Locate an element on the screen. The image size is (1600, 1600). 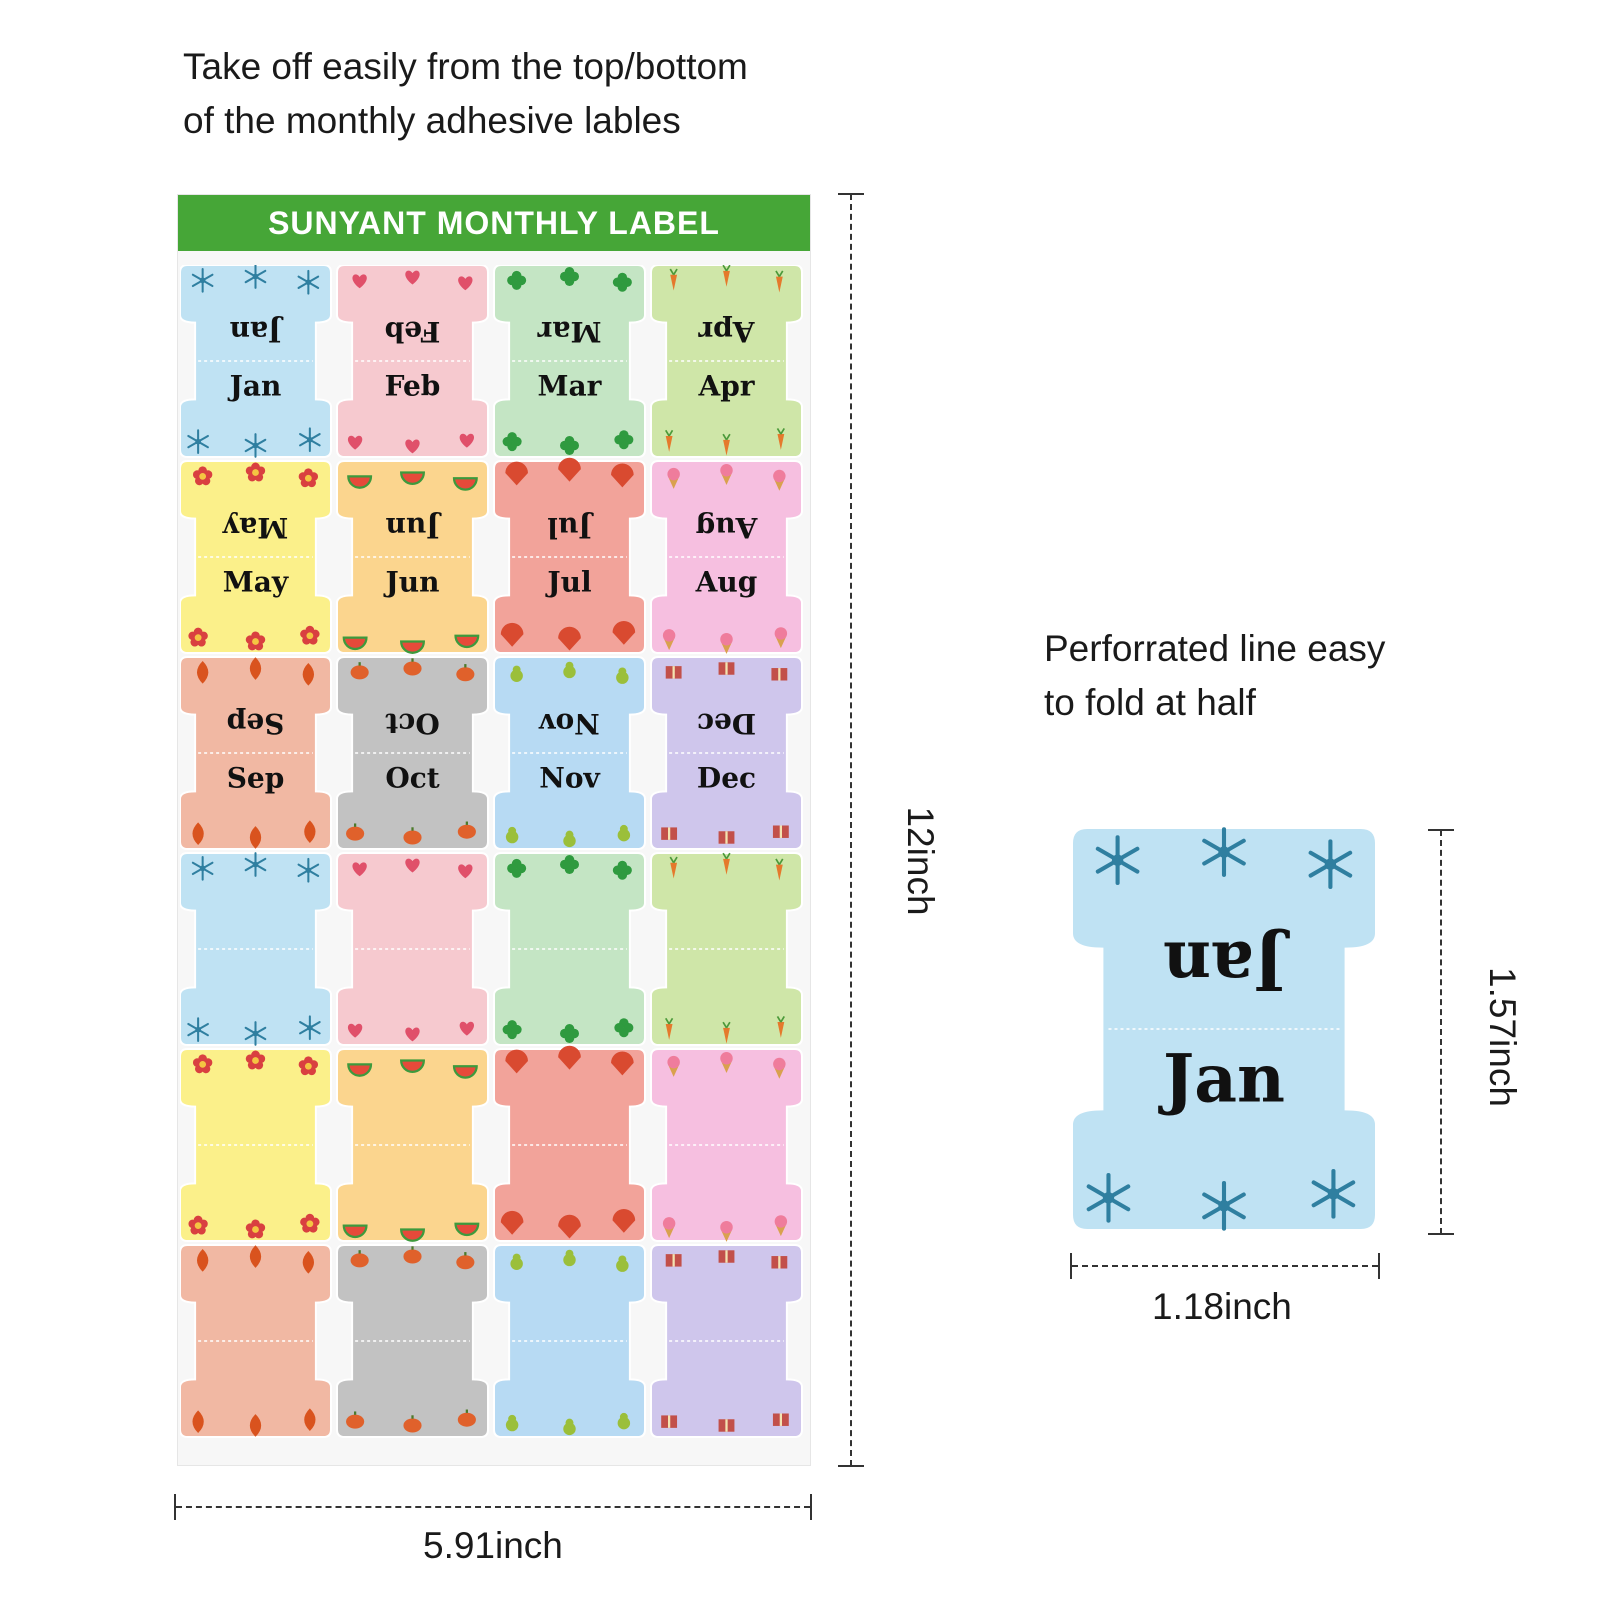
month-label-sep-text-upside-down: Sep is located at coordinates (256, 723).